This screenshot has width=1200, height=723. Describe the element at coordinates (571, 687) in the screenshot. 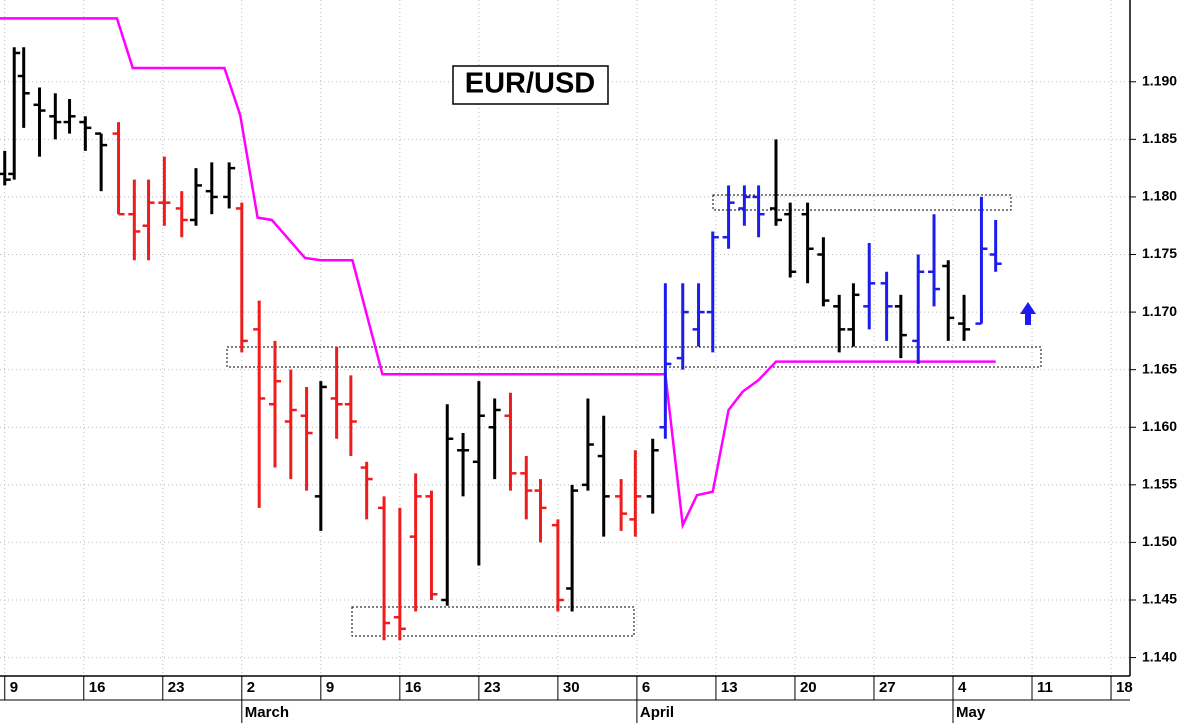

I see `x-tick-label: 30` at that location.